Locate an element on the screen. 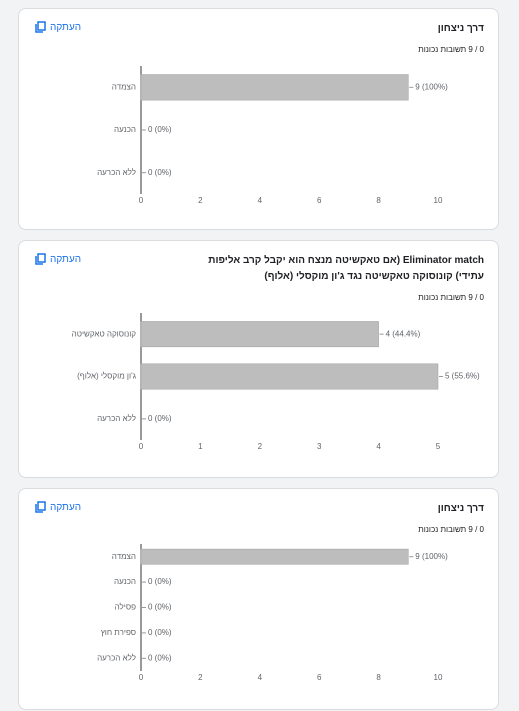 This screenshot has width=519, height=711. category-label: ספירת חוץ is located at coordinates (118, 632).